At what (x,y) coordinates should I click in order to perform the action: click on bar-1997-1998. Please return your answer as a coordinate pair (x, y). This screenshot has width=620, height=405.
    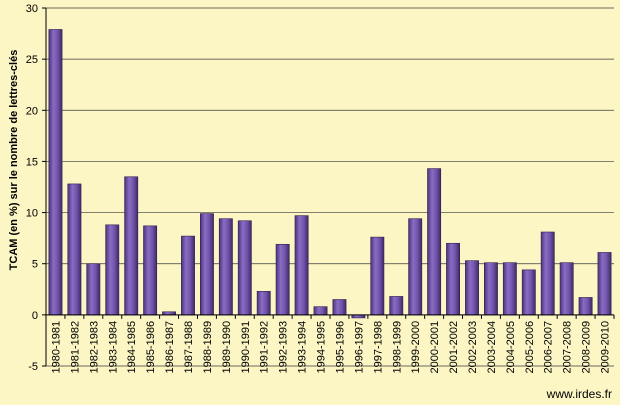
    Looking at the image, I should click on (377, 276).